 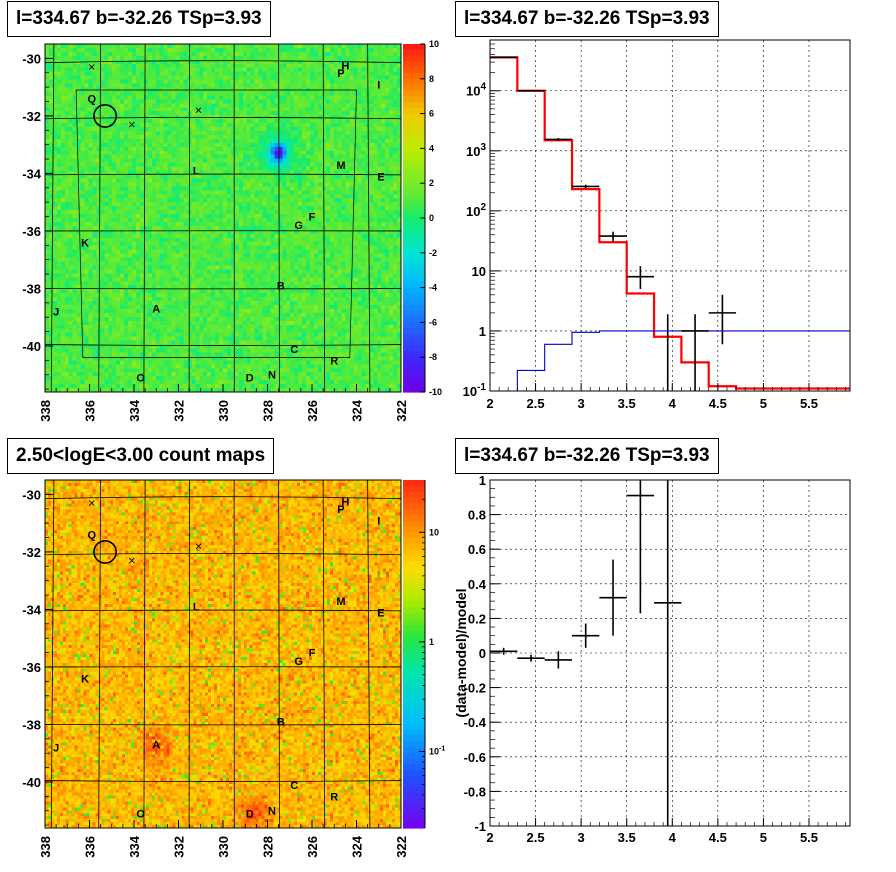 I want to click on x-tick-label: 5, so click(x=763, y=837).